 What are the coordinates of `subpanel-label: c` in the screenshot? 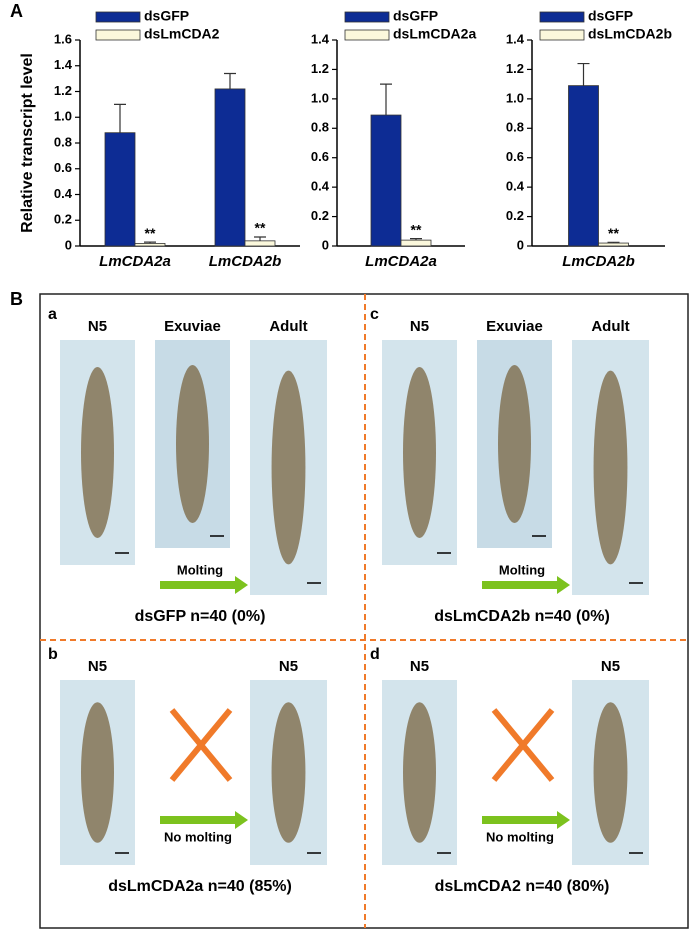 It's located at (374, 314).